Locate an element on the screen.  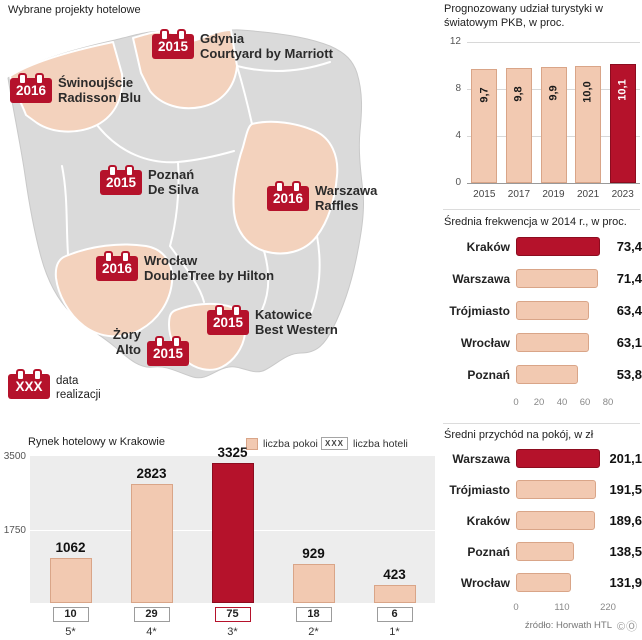
project-label: Warszawa Raffles is located at coordinates (346, 198).